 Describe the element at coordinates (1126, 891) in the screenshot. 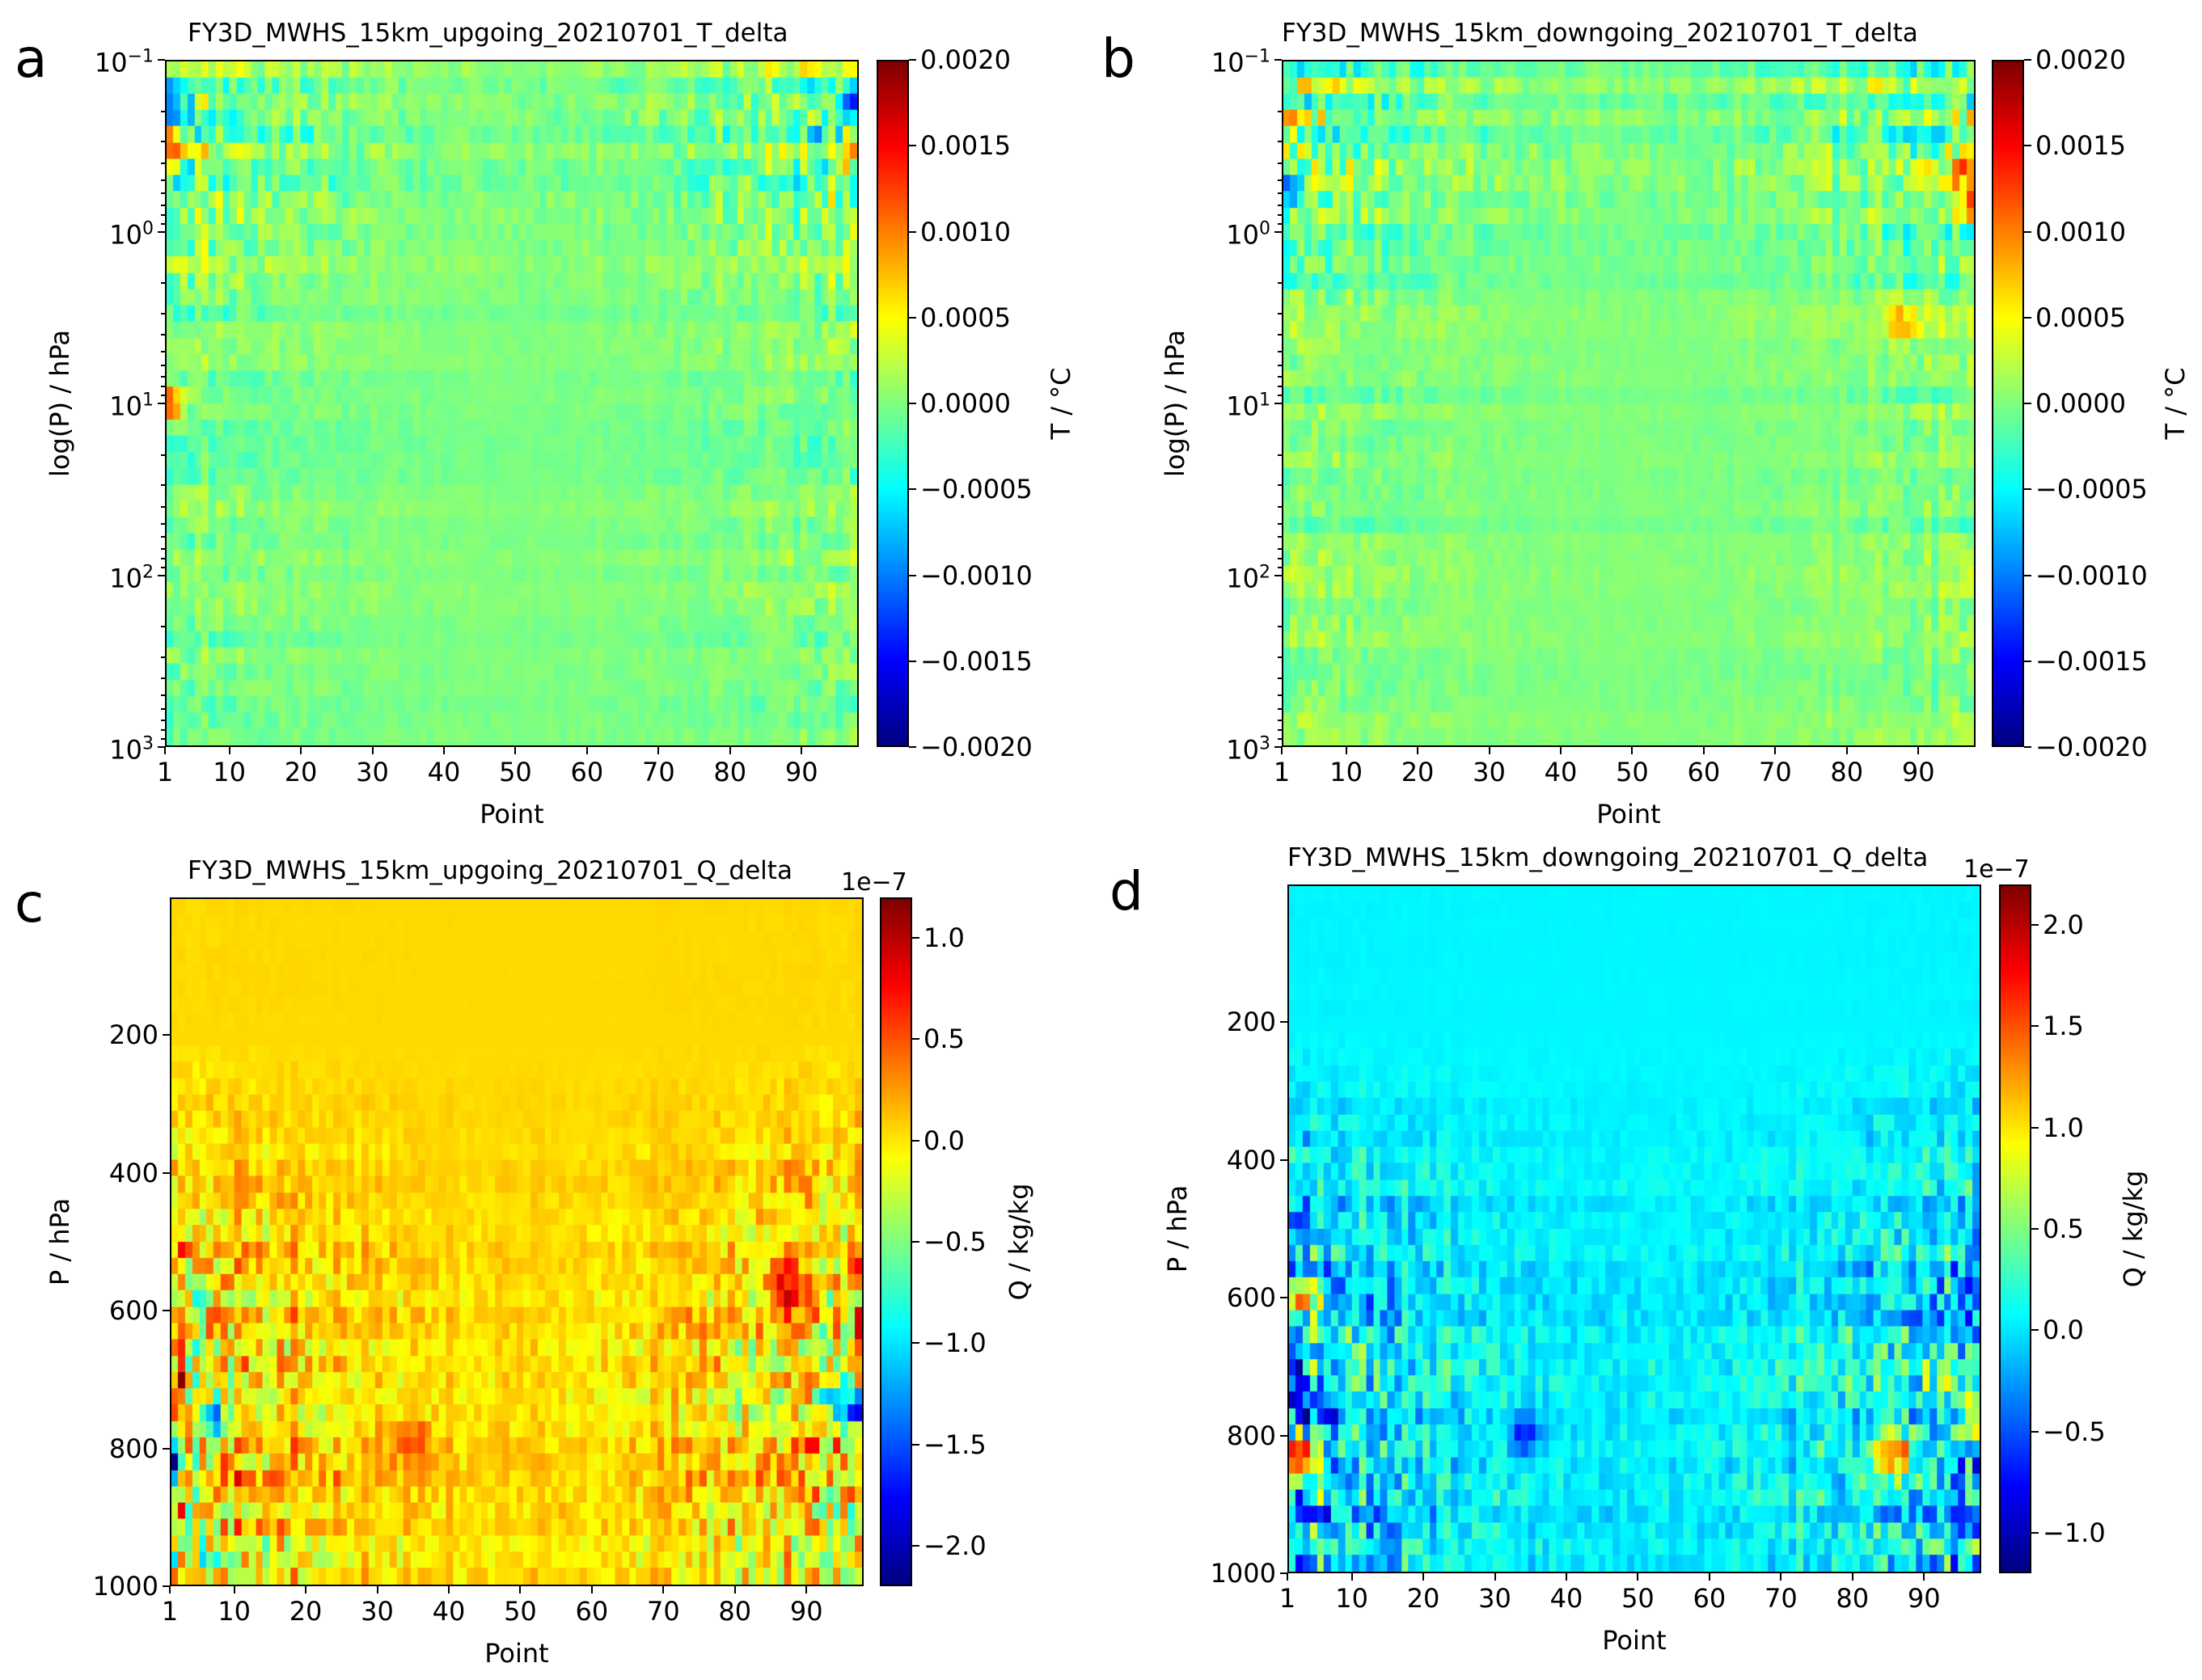

I see `panel-letter: d` at that location.